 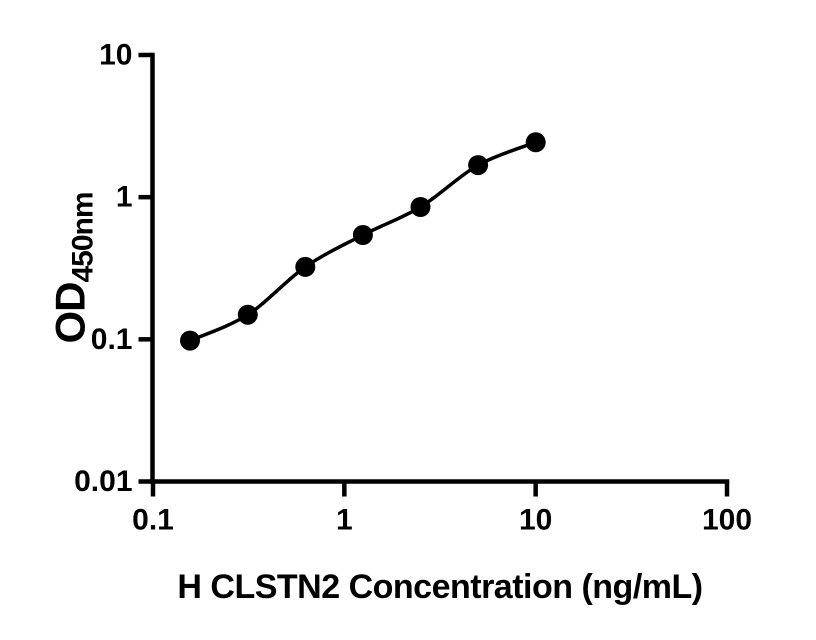 I want to click on y-axis-label: OD450nm, so click(x=73, y=268).